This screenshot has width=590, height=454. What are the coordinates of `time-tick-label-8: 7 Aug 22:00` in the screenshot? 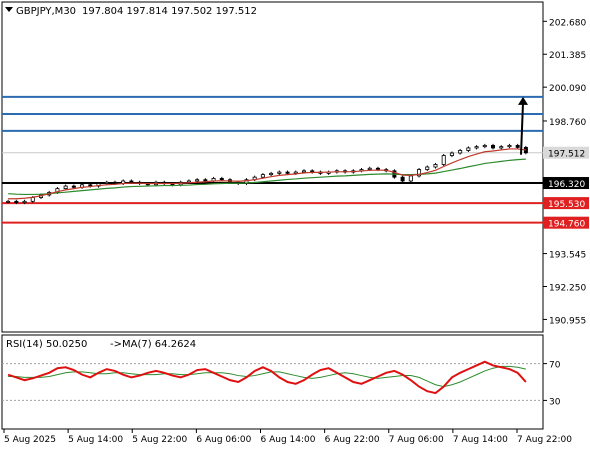 It's located at (544, 440).